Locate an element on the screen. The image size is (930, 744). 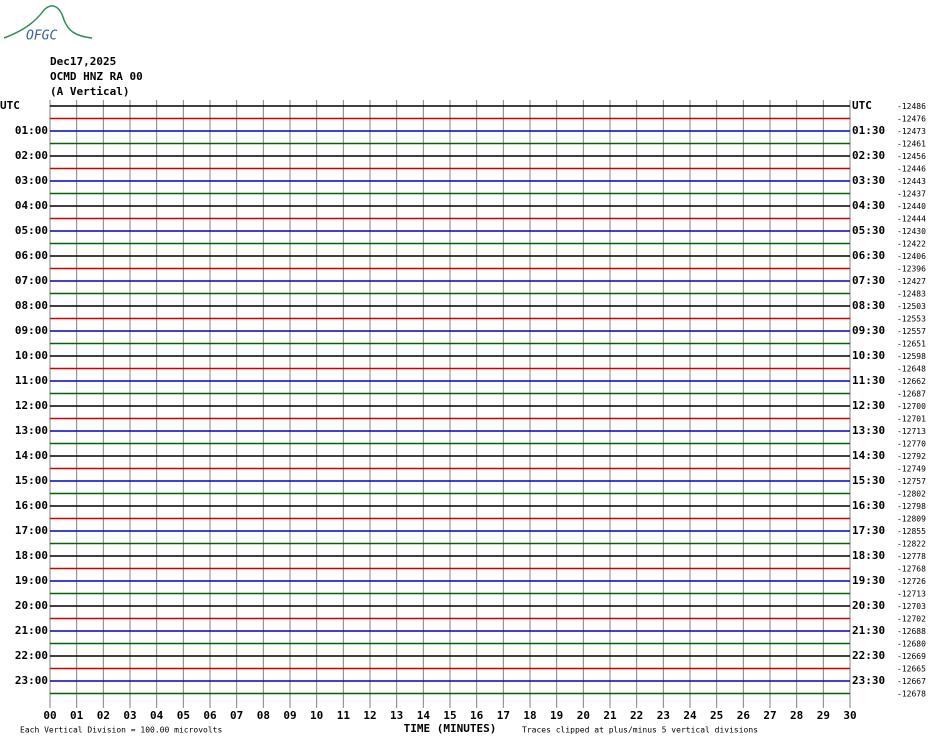
right-time-label: 15:30 is located at coordinates (868, 480).